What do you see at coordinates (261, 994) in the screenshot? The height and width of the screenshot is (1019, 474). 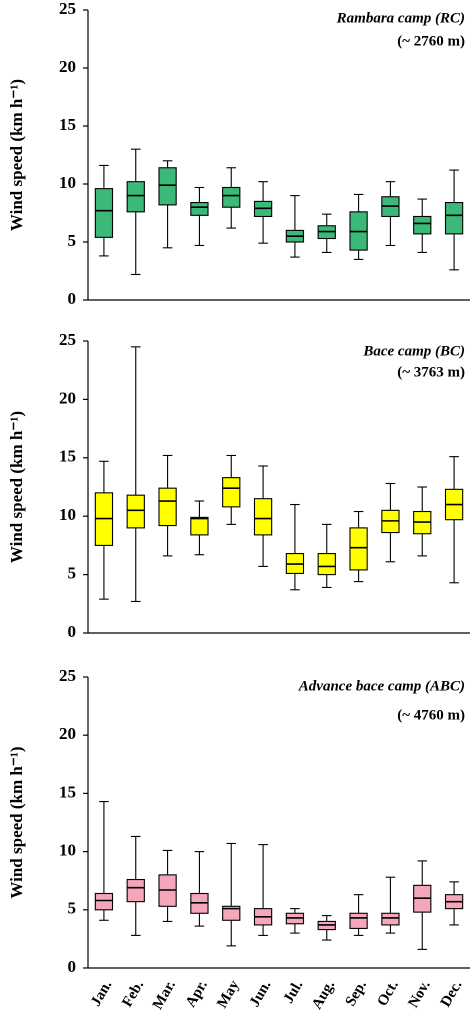 I see `x-tick-label: Jun.` at bounding box center [261, 994].